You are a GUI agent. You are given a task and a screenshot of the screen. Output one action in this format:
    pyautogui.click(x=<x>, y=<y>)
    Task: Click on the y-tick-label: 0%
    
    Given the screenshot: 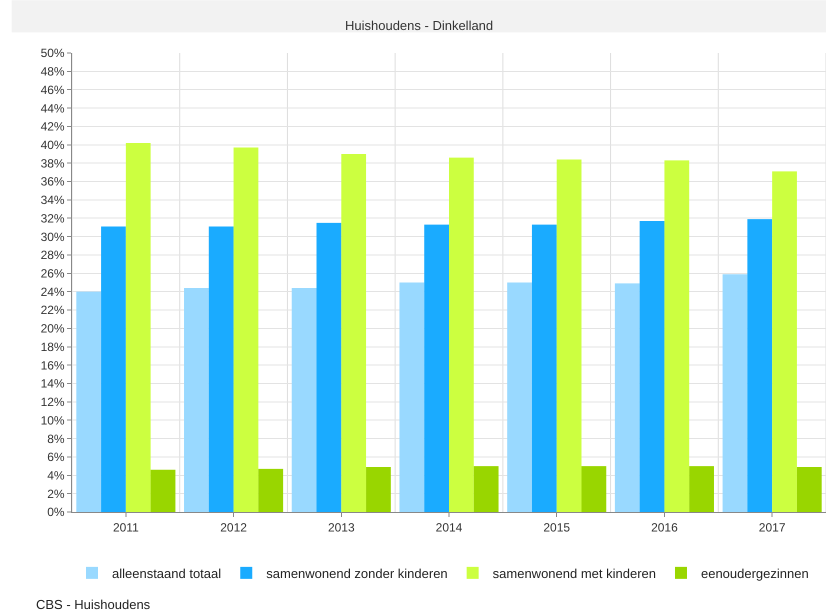 What is the action you would take?
    pyautogui.click(x=56, y=512)
    